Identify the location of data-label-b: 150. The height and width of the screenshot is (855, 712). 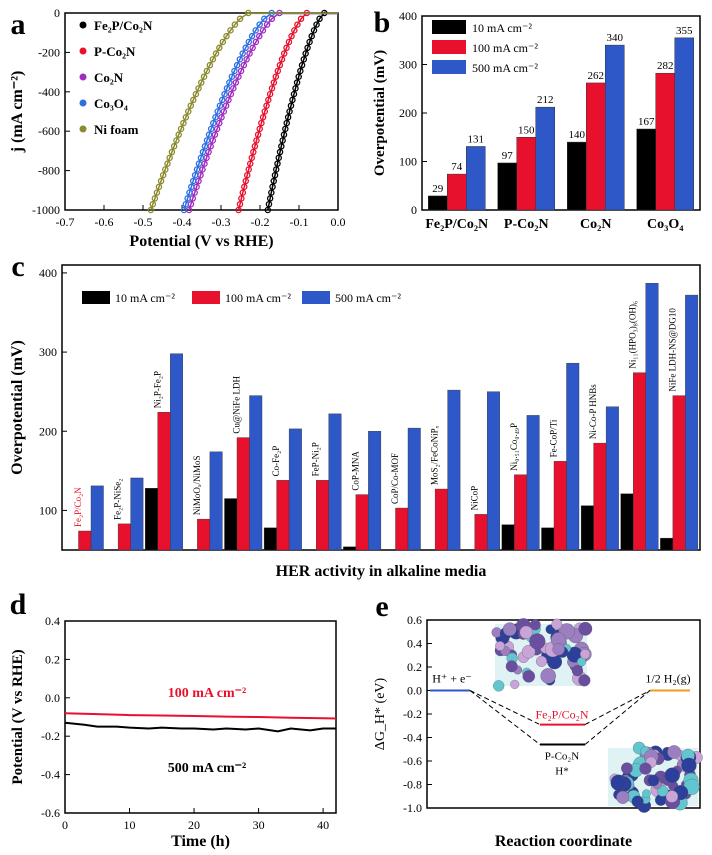
(526, 130).